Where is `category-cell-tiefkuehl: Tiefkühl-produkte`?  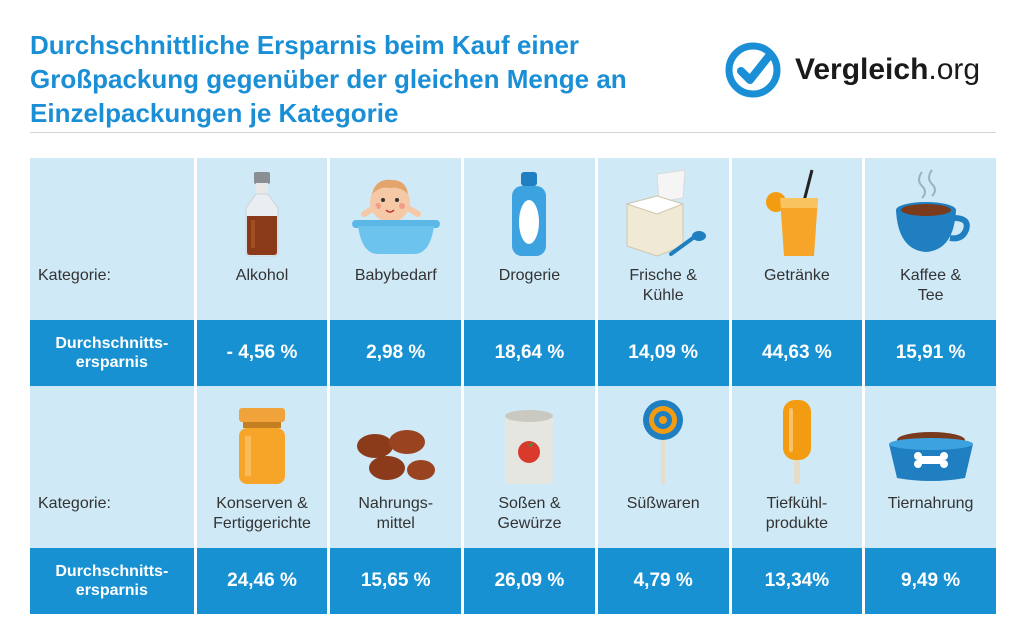 category-cell-tiefkuehl: Tiefkühl-produkte is located at coordinates (797, 467).